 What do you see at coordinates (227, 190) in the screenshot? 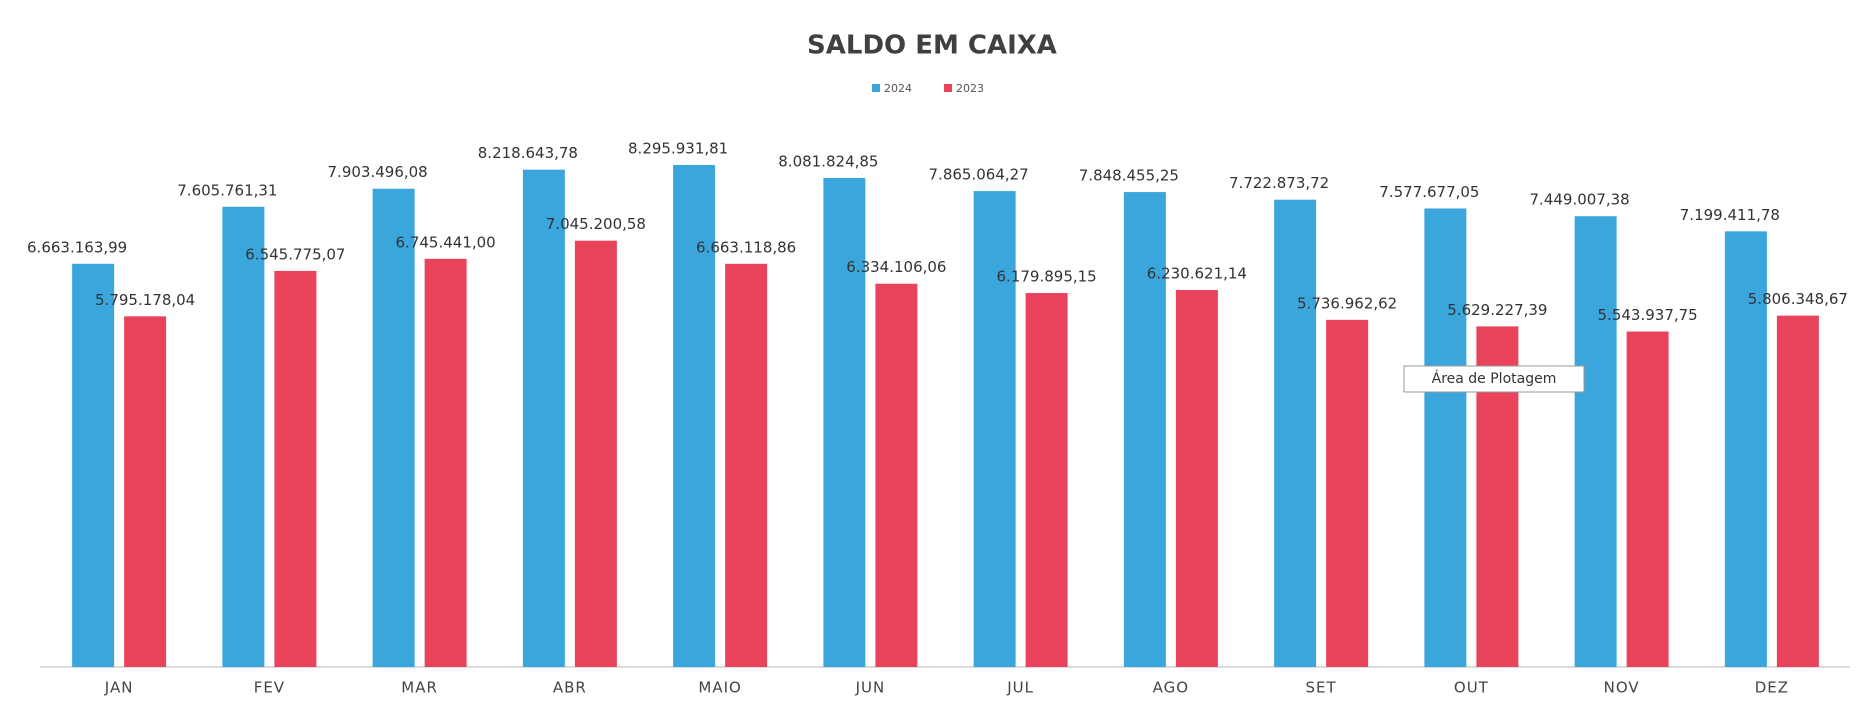
I see `data-label: 7.605.761,31` at bounding box center [227, 190].